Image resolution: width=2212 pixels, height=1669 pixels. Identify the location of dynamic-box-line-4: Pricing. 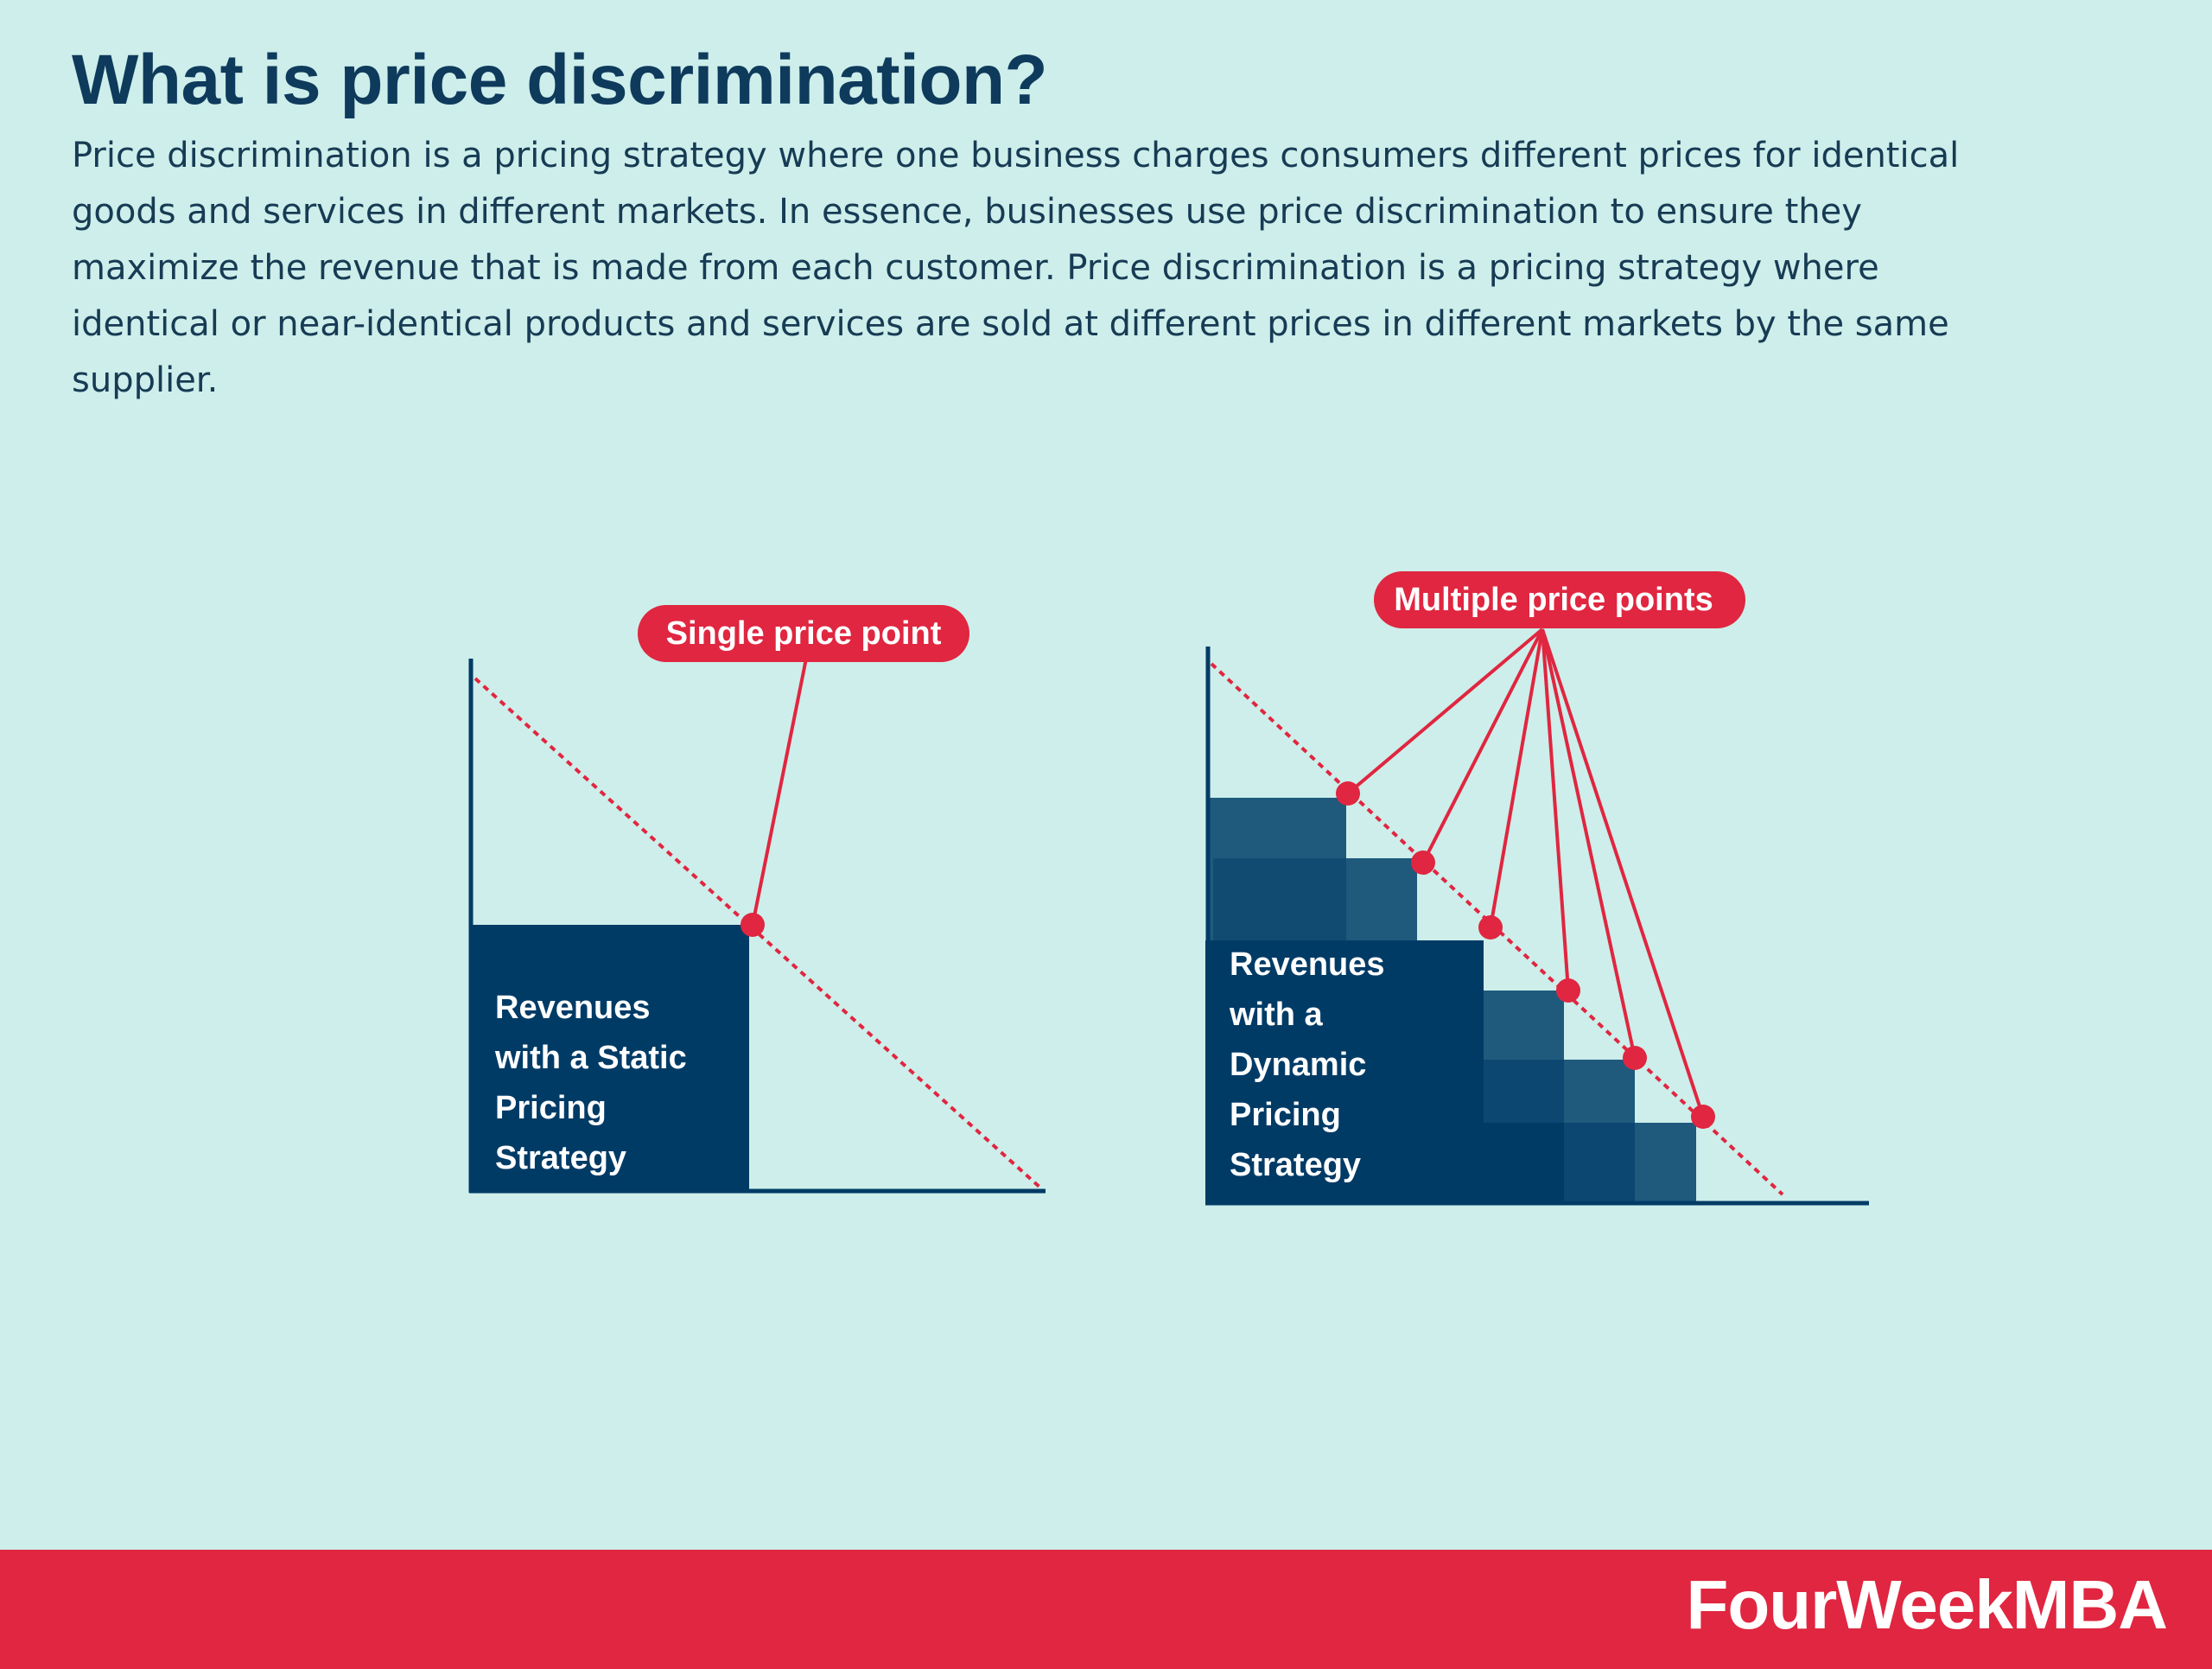
(1285, 1115).